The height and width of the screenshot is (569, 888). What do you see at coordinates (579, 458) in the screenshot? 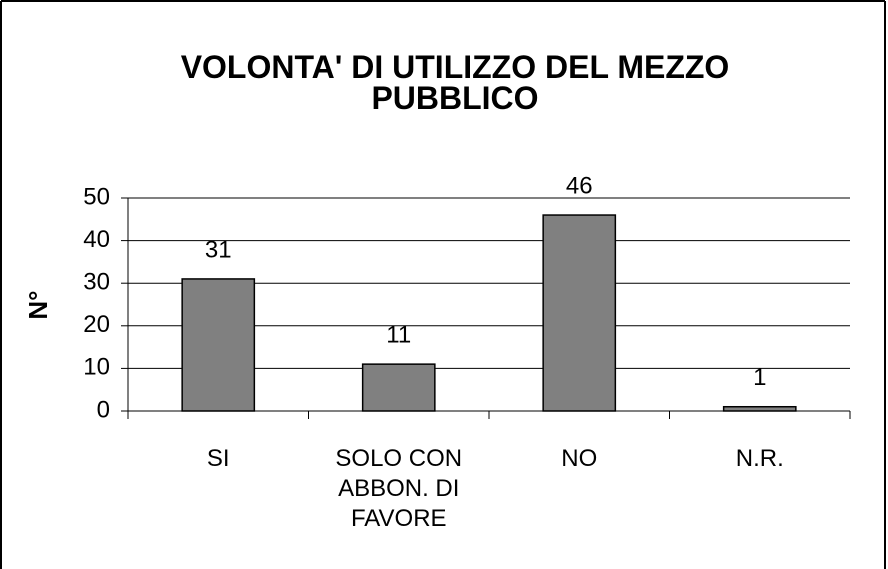
I see `x-tick-label: NO` at bounding box center [579, 458].